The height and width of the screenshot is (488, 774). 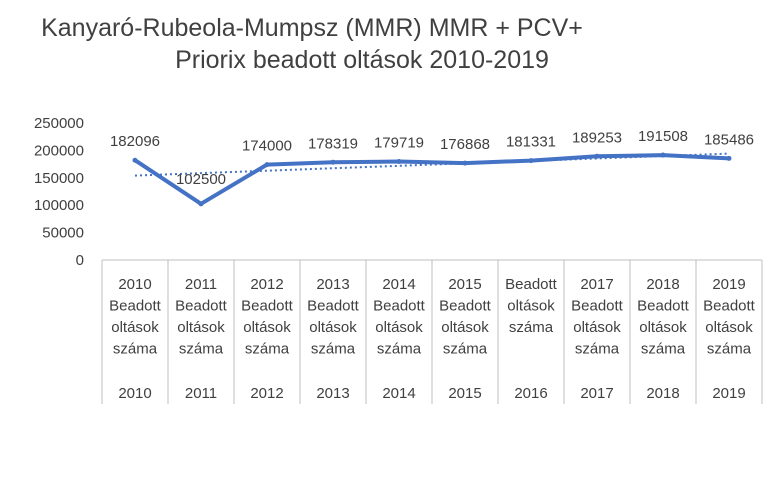 What do you see at coordinates (432, 179) in the screenshot?
I see `series-line` at bounding box center [432, 179].